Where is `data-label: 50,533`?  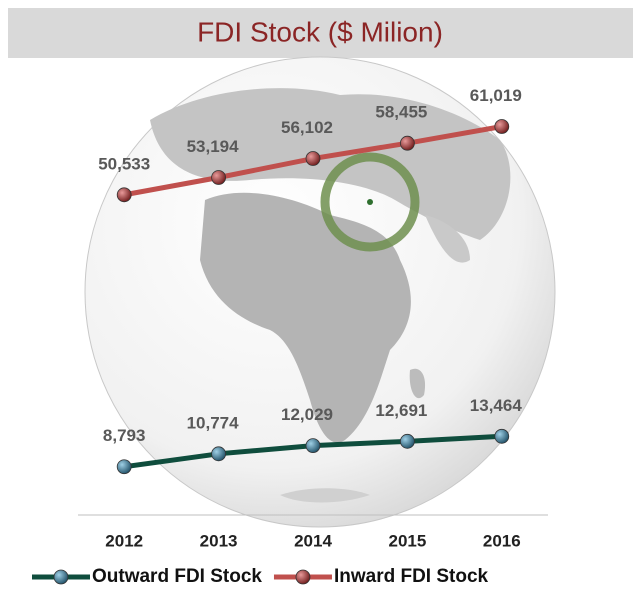
data-label: 50,533 is located at coordinates (124, 163).